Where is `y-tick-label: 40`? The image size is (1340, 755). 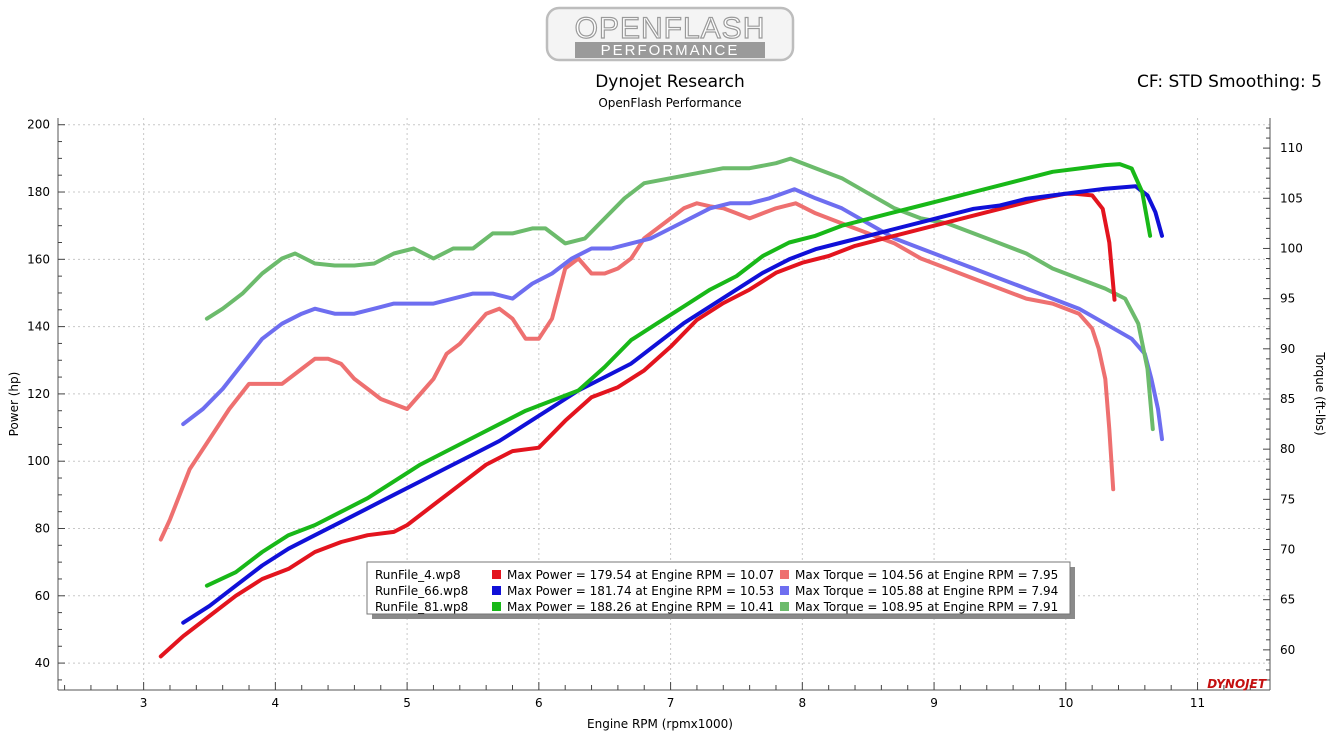
y-tick-label: 40 is located at coordinates (42, 663).